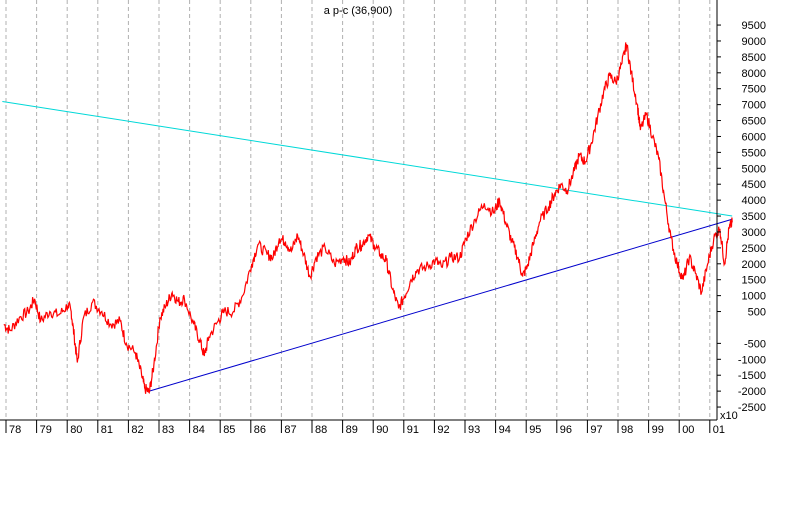 The height and width of the screenshot is (505, 800). What do you see at coordinates (168, 430) in the screenshot?
I see `x-tick-label: 83` at bounding box center [168, 430].